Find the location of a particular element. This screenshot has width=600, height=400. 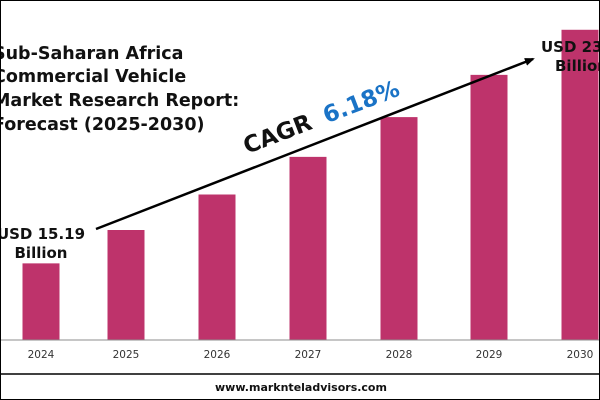

chart-title-line-1: Sub-Saharan Africa is located at coordinates (92, 54).